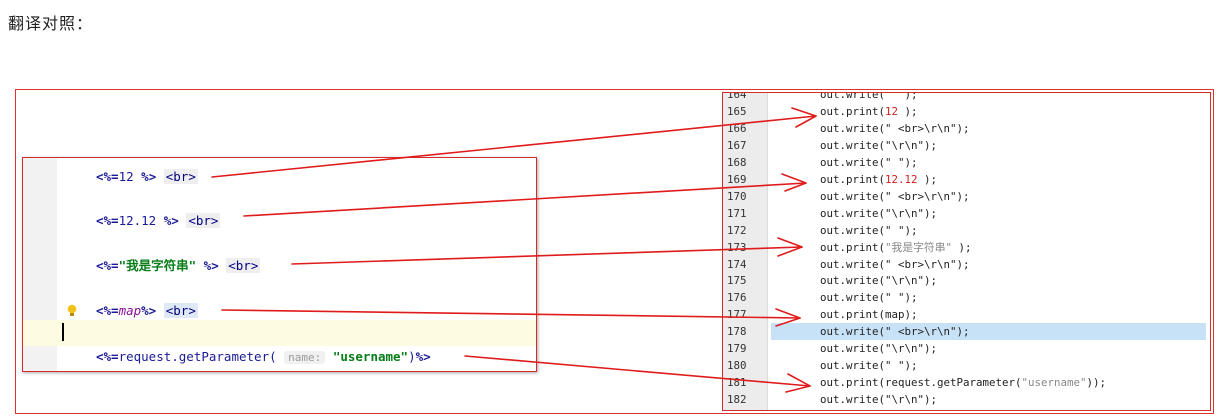 The width and height of the screenshot is (1229, 417). Describe the element at coordinates (988, 332) in the screenshot. I see `line-highlight` at that location.